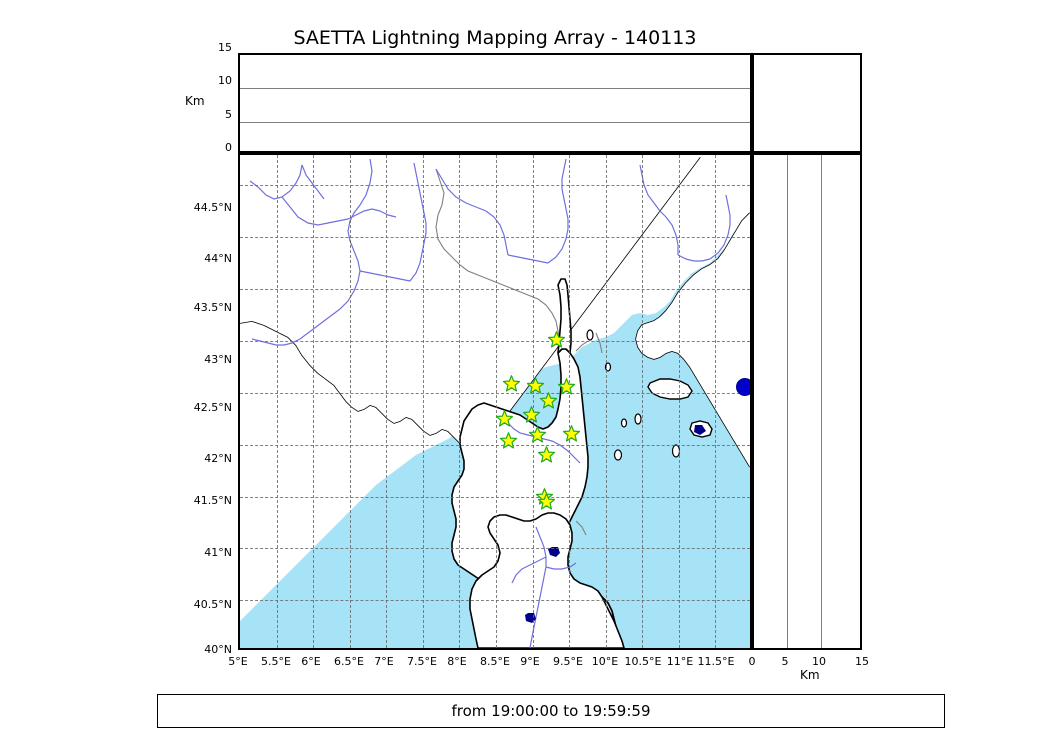 Image resolution: width=1050 pixels, height=750 pixels. What do you see at coordinates (743, 387) in the screenshot?
I see `lightning-source-marker` at bounding box center [743, 387].